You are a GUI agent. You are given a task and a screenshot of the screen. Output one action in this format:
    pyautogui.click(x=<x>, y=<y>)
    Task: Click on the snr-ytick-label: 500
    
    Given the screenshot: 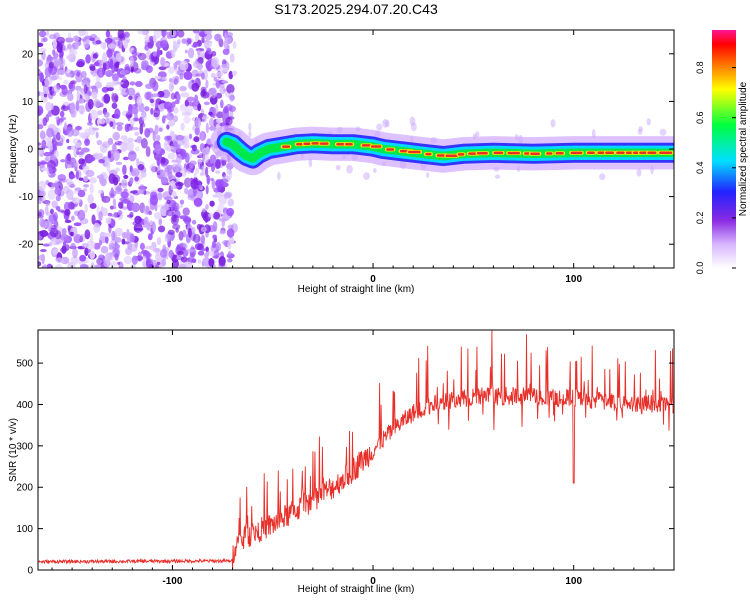 What is the action you would take?
    pyautogui.click(x=24, y=364)
    